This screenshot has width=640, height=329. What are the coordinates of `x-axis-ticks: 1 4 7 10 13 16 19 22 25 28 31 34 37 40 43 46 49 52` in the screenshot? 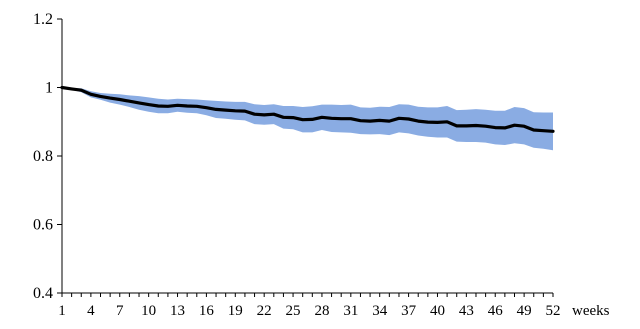 It's located at (309, 306).